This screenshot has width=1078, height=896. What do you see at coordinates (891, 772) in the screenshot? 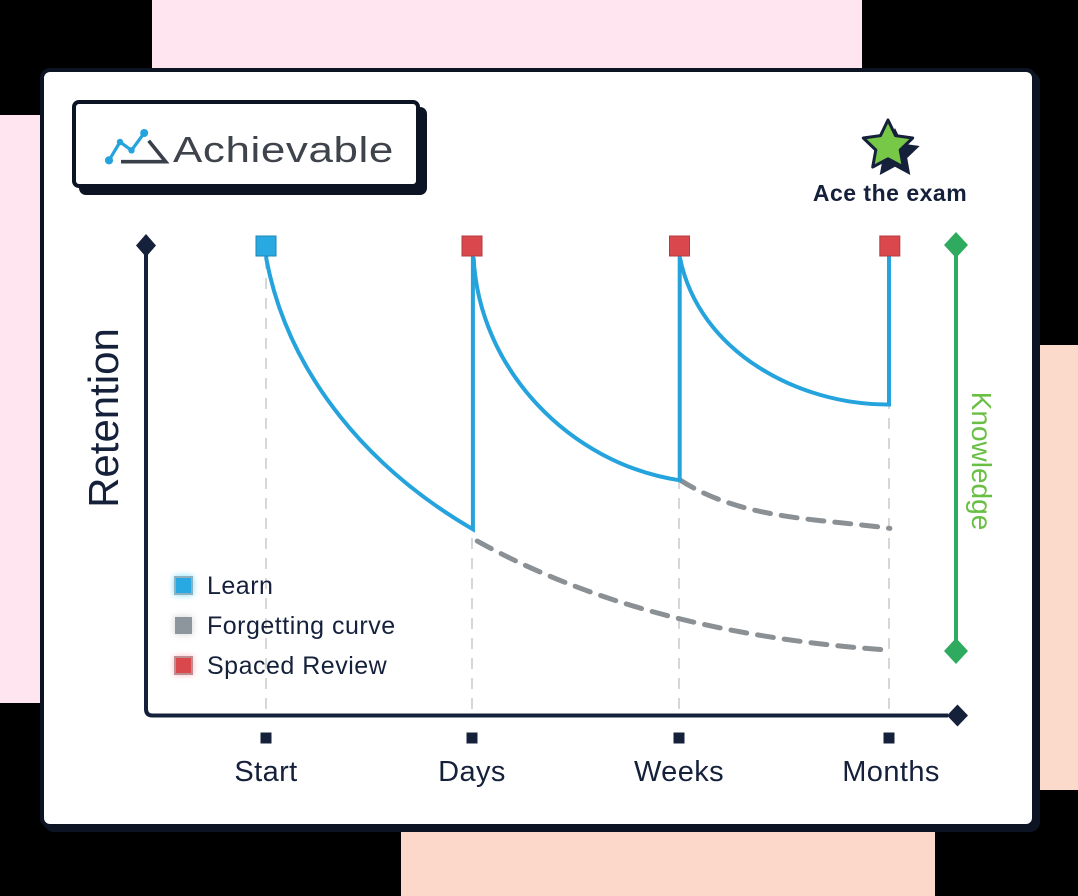
I see `svg-text: Months` at bounding box center [891, 772].